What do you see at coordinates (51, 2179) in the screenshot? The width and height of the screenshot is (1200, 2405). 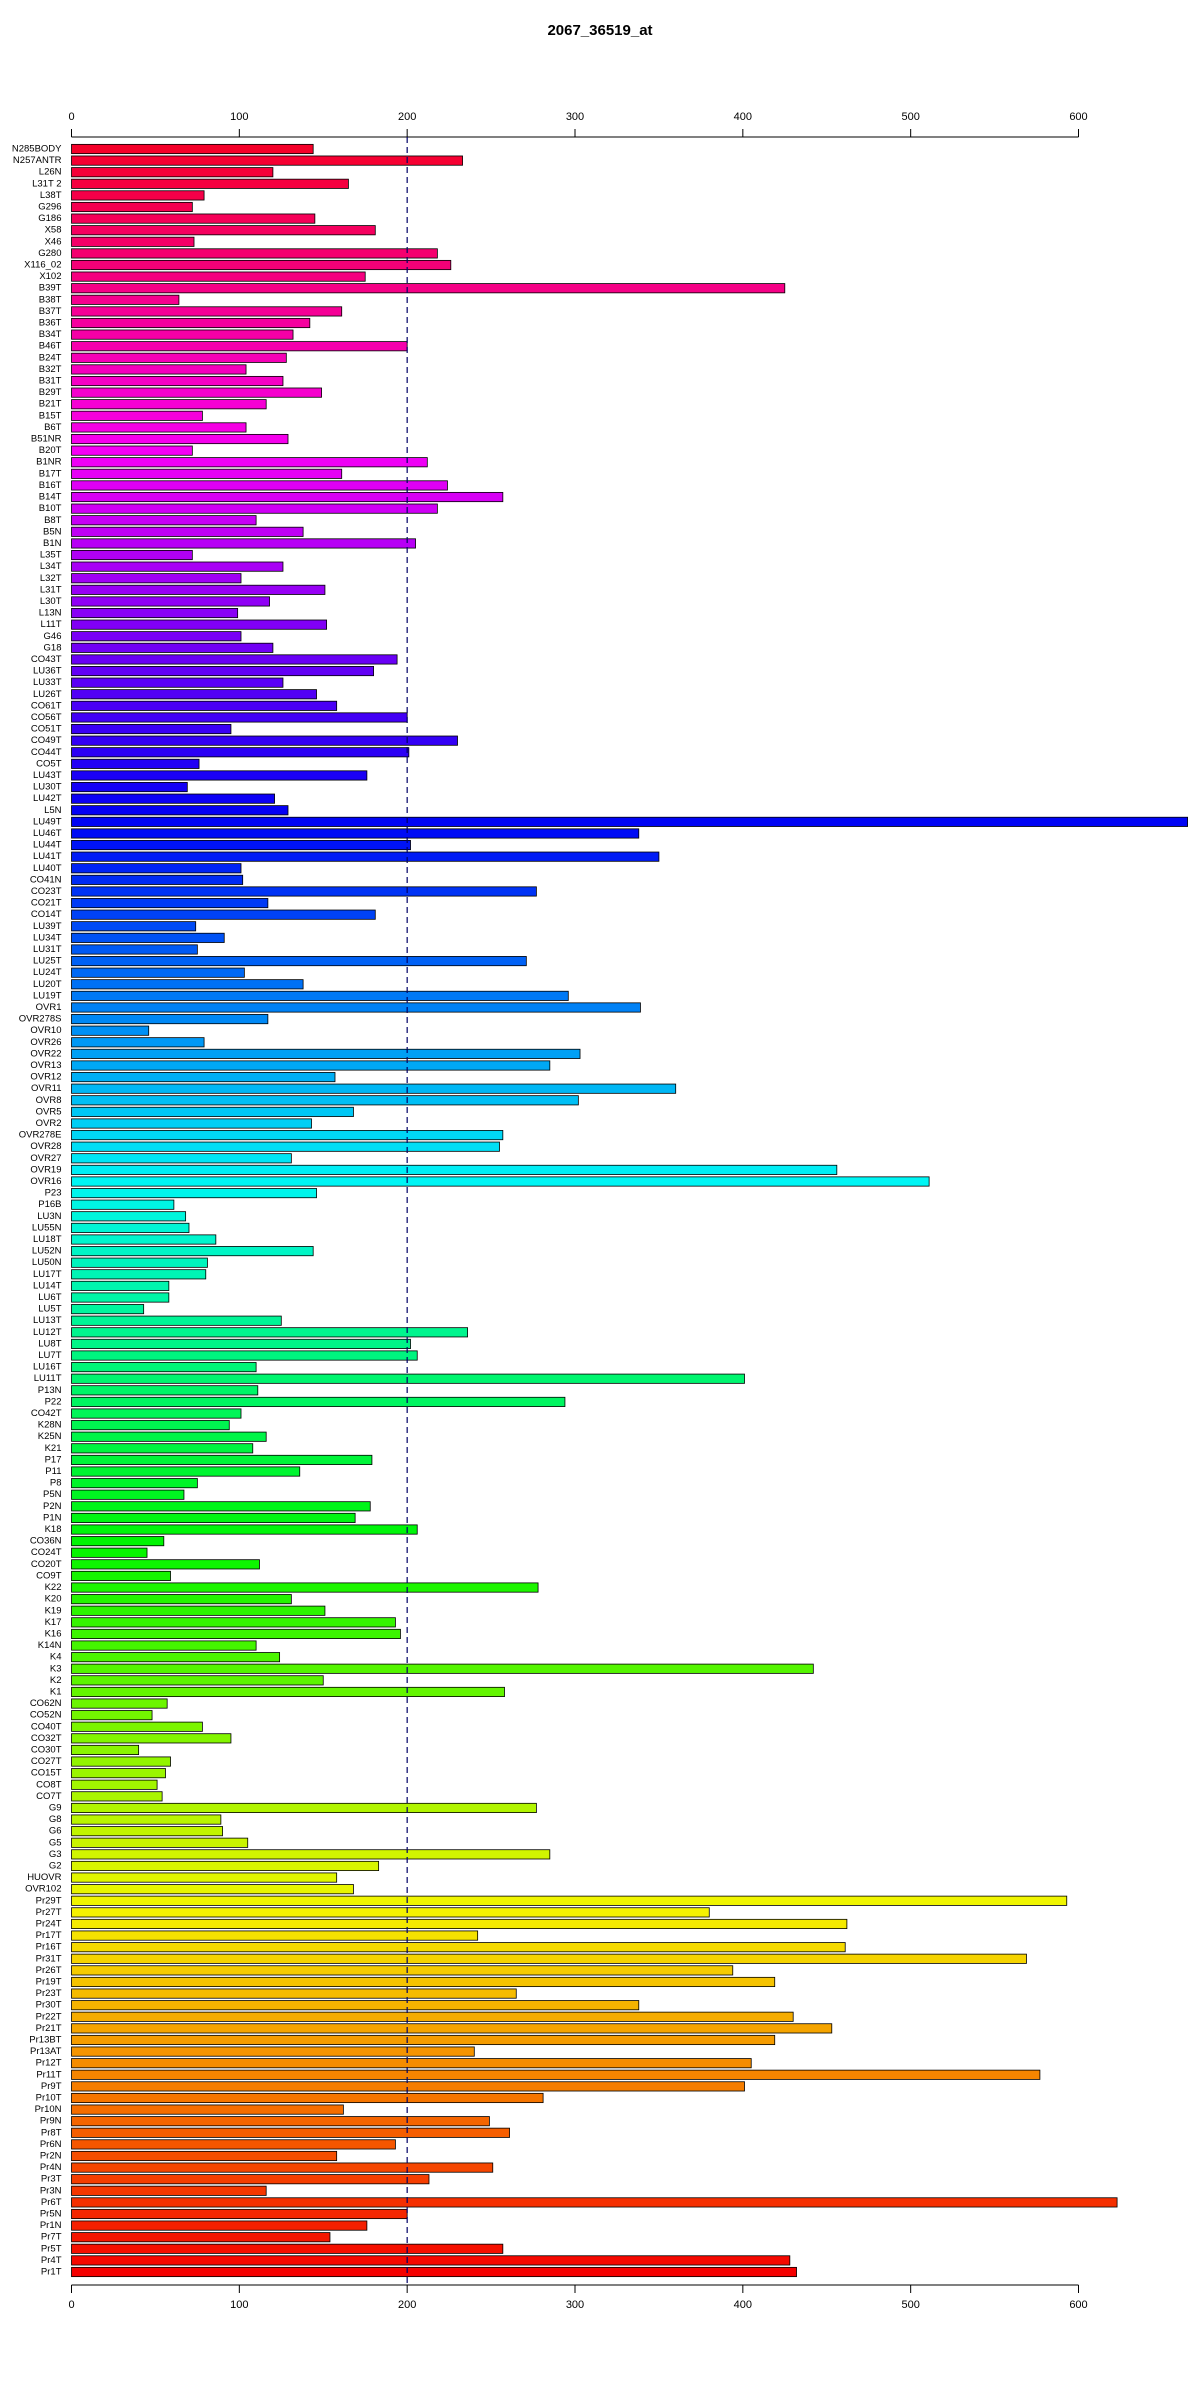 I see `category-label: Pr3T` at bounding box center [51, 2179].